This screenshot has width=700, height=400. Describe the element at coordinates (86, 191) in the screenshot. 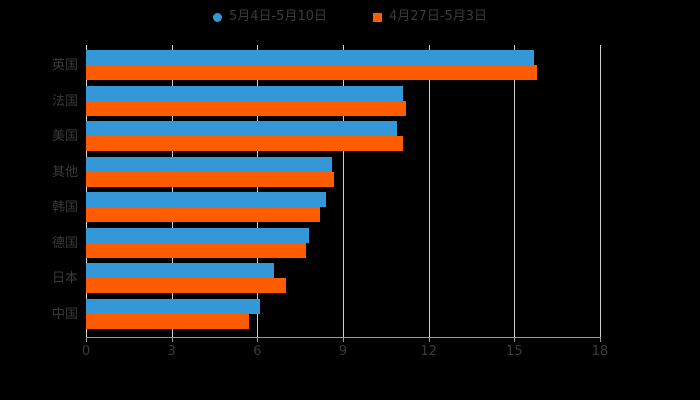

I see `y-axis-line` at that location.